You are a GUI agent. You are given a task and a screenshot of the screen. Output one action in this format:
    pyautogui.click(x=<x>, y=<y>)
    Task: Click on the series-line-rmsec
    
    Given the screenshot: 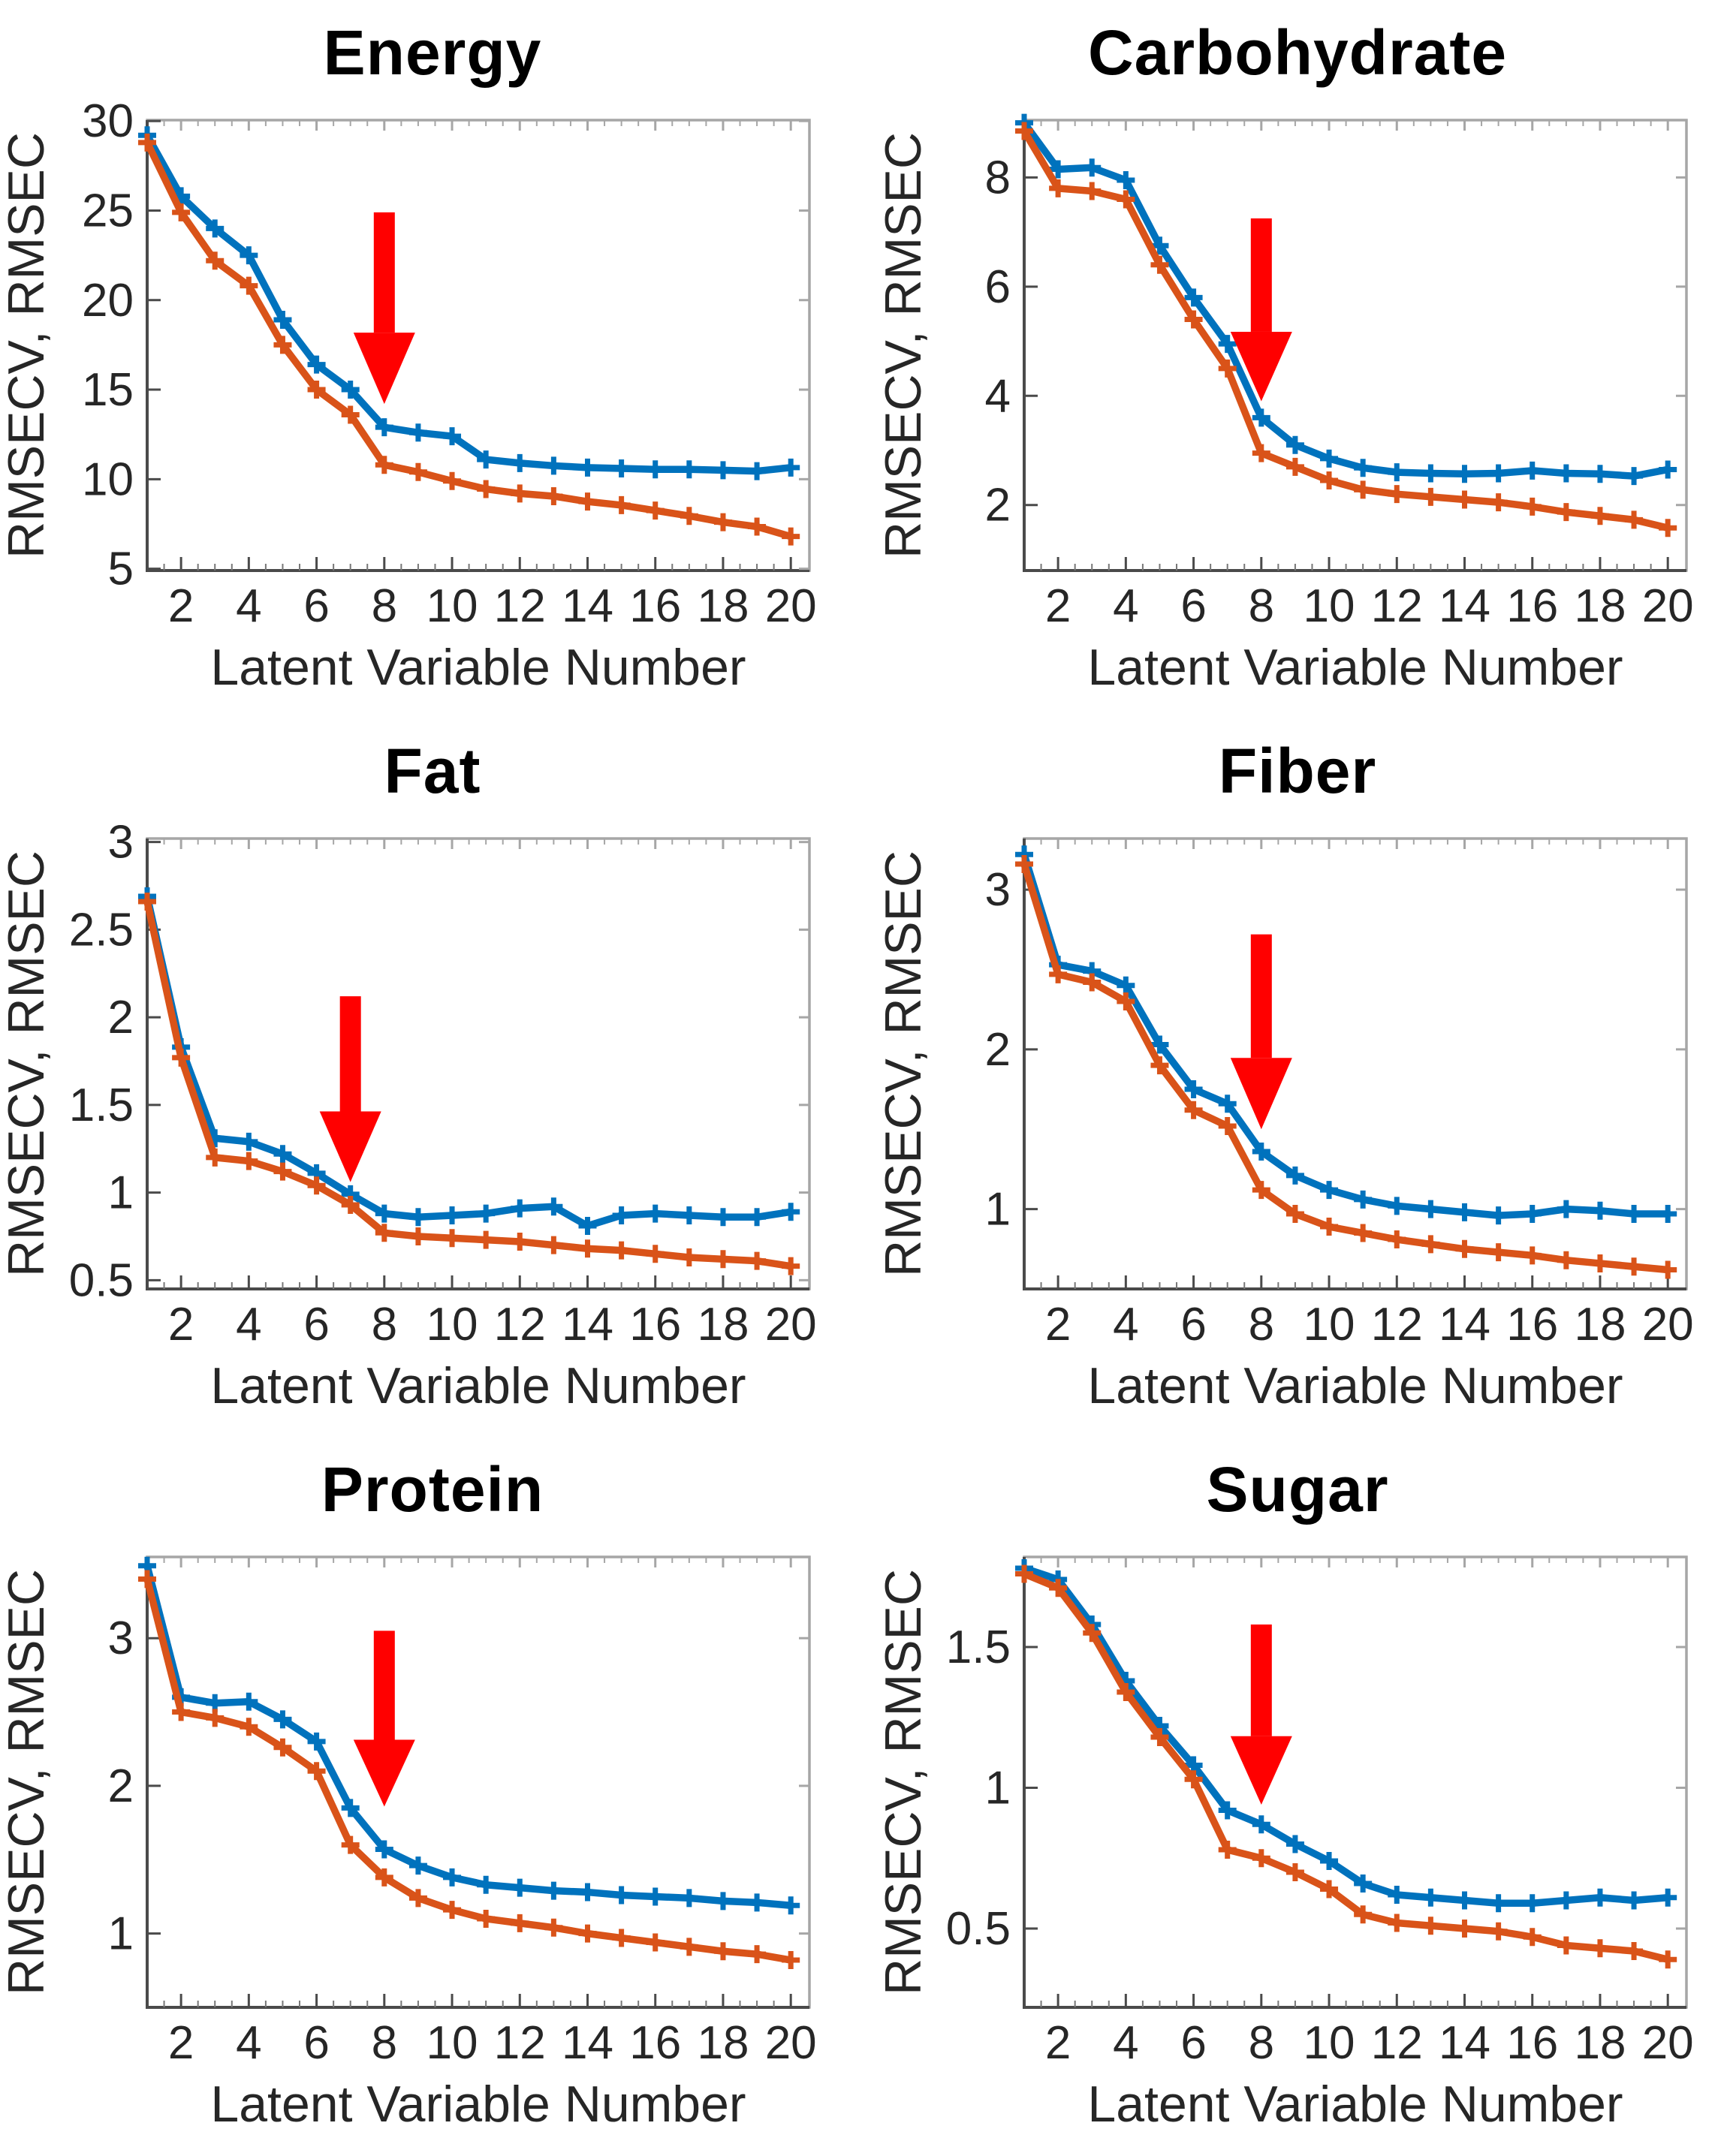 What is the action you would take?
    pyautogui.click(x=1345, y=329)
    